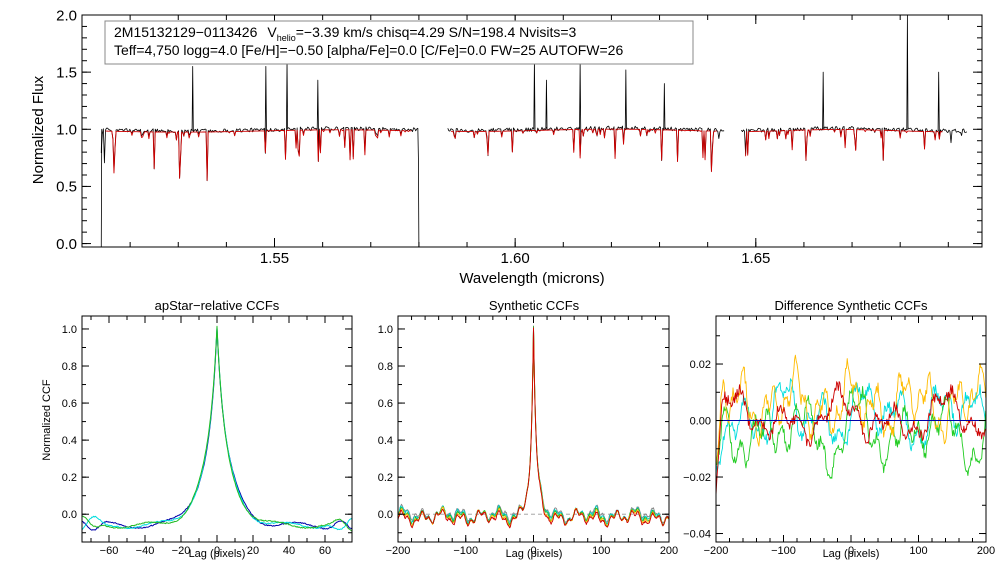 This screenshot has width=1008, height=576. What do you see at coordinates (66, 187) in the screenshot?
I see `y-tick-label: 0.5` at bounding box center [66, 187].